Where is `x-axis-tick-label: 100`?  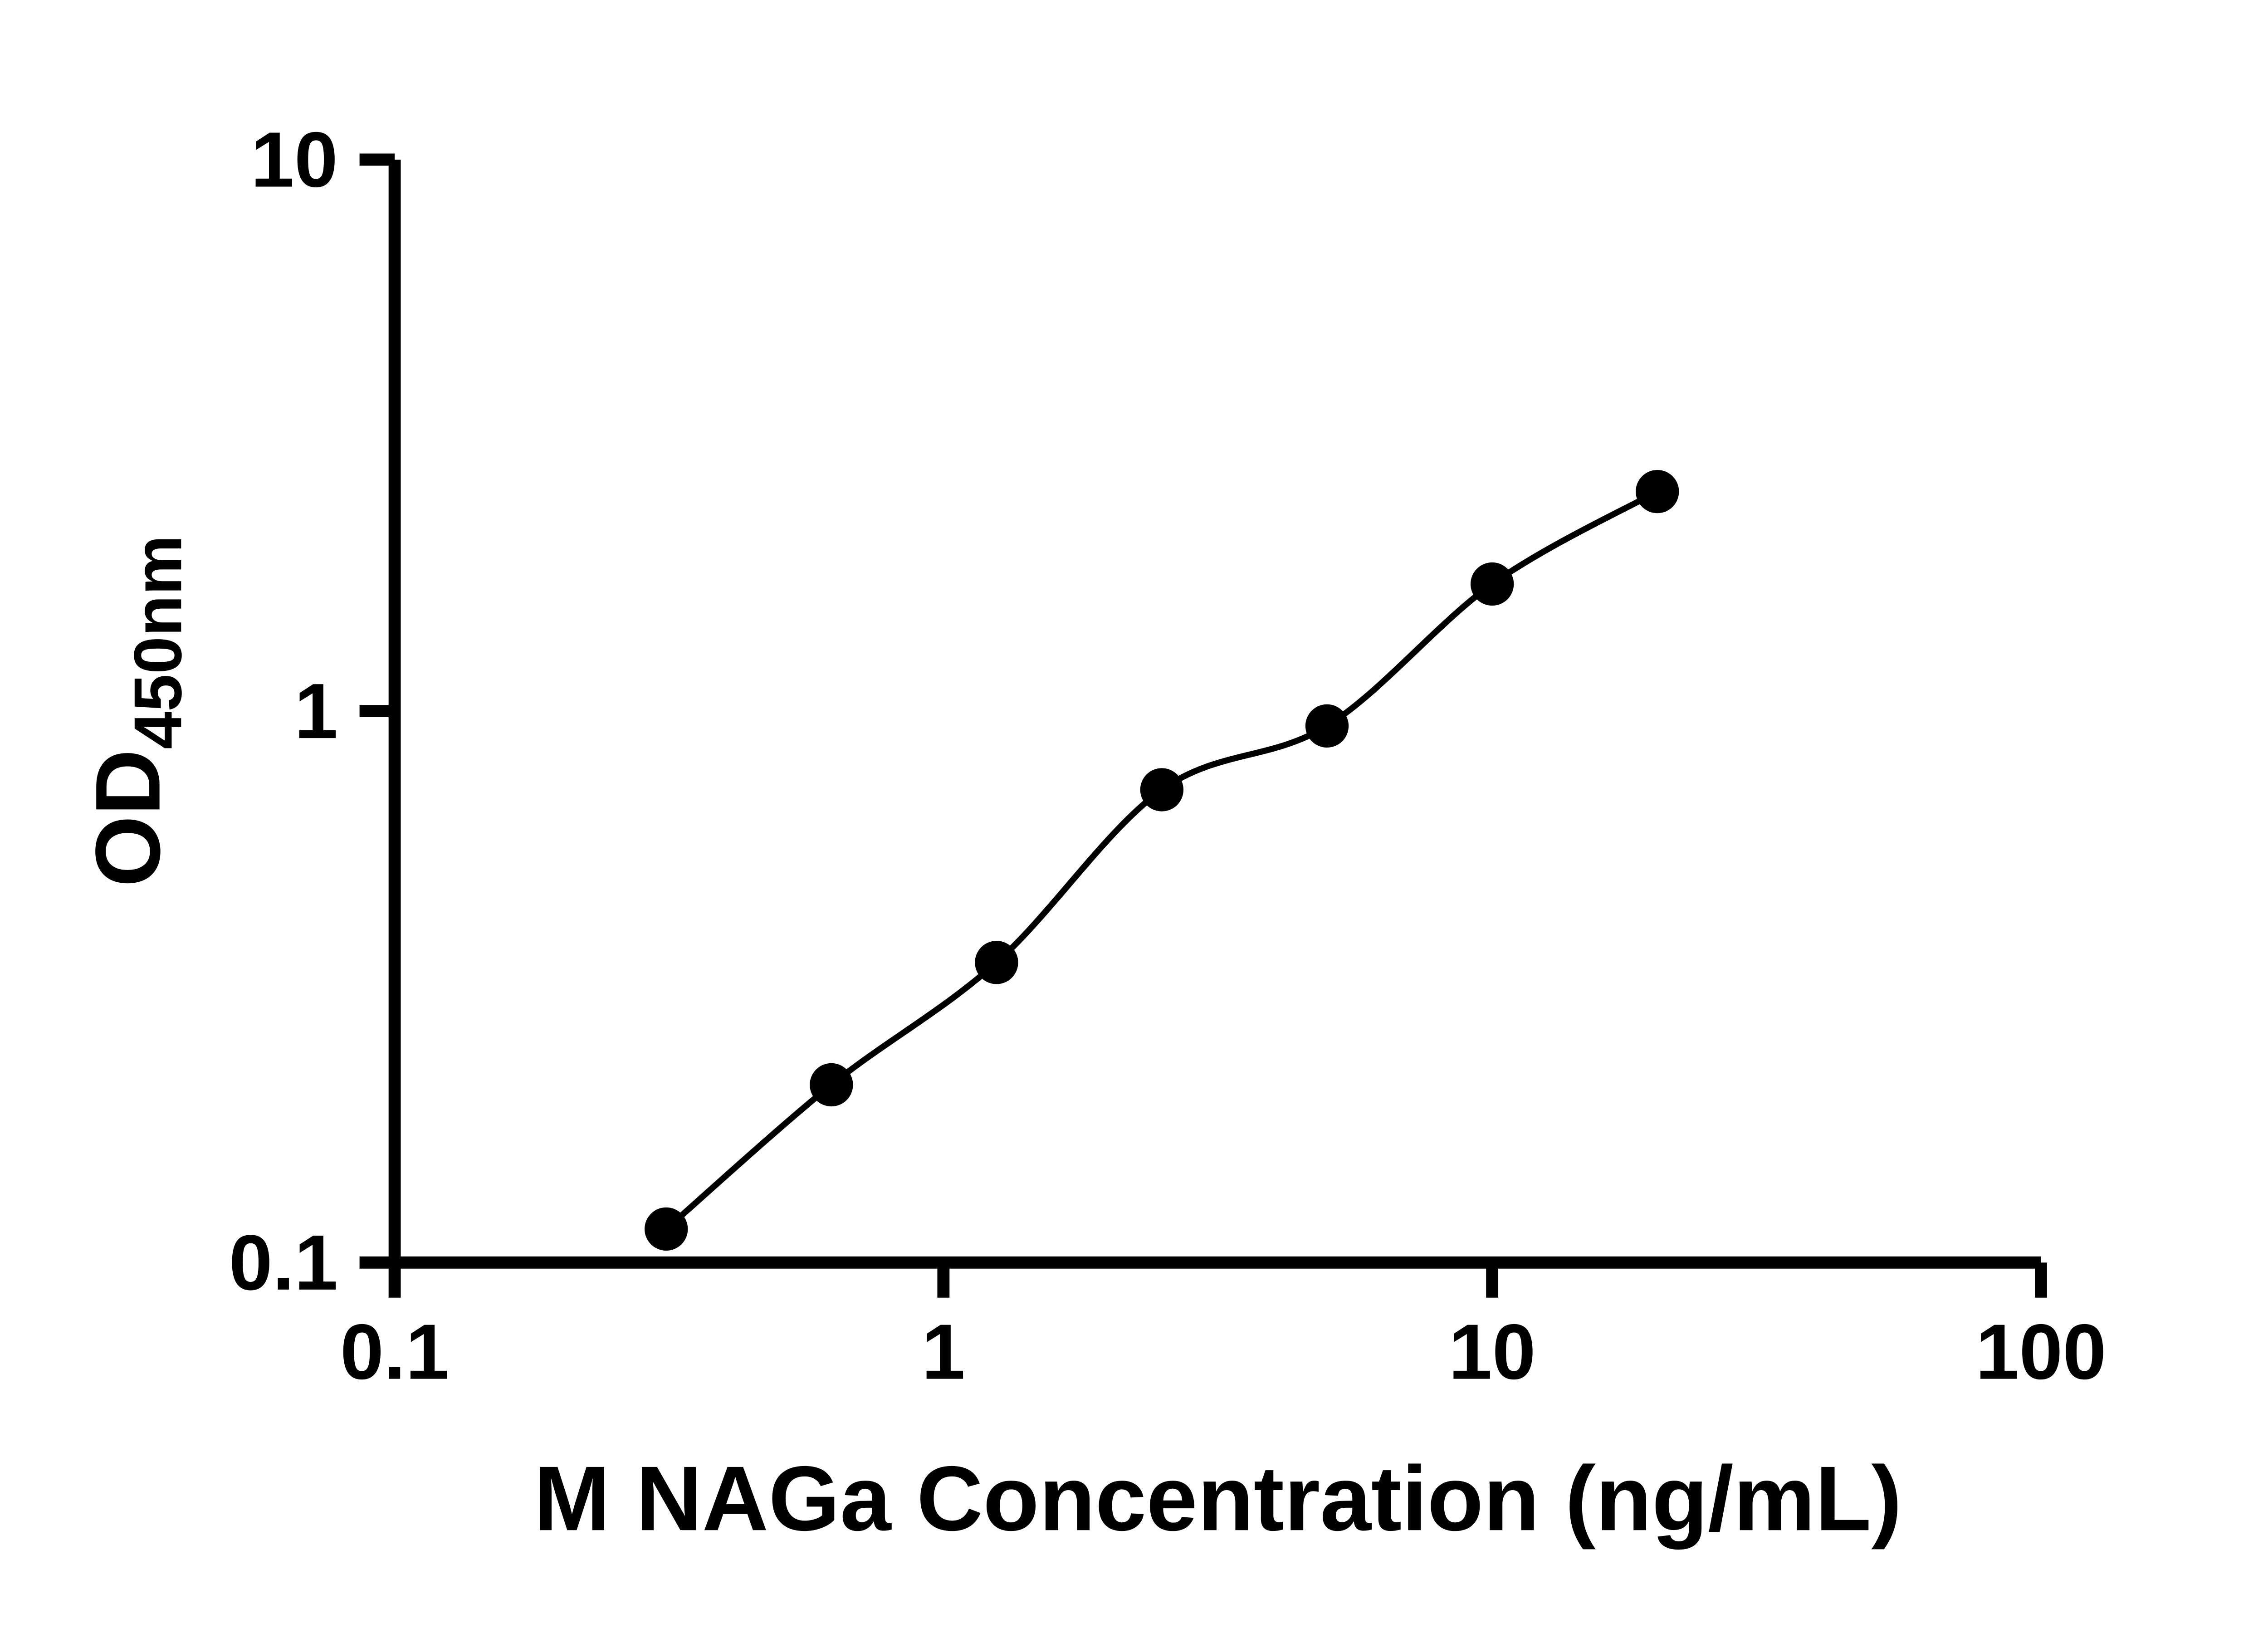
x-axis-tick-label: 100 is located at coordinates (2040, 1352).